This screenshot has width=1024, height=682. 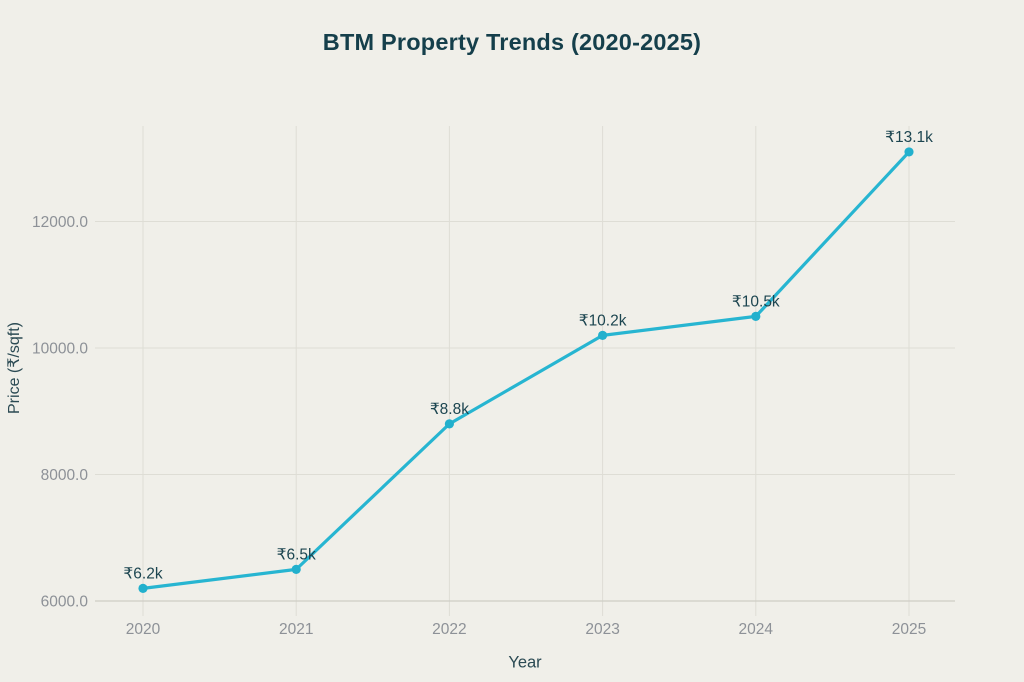 I want to click on x-axis-label: Year, so click(x=525, y=662).